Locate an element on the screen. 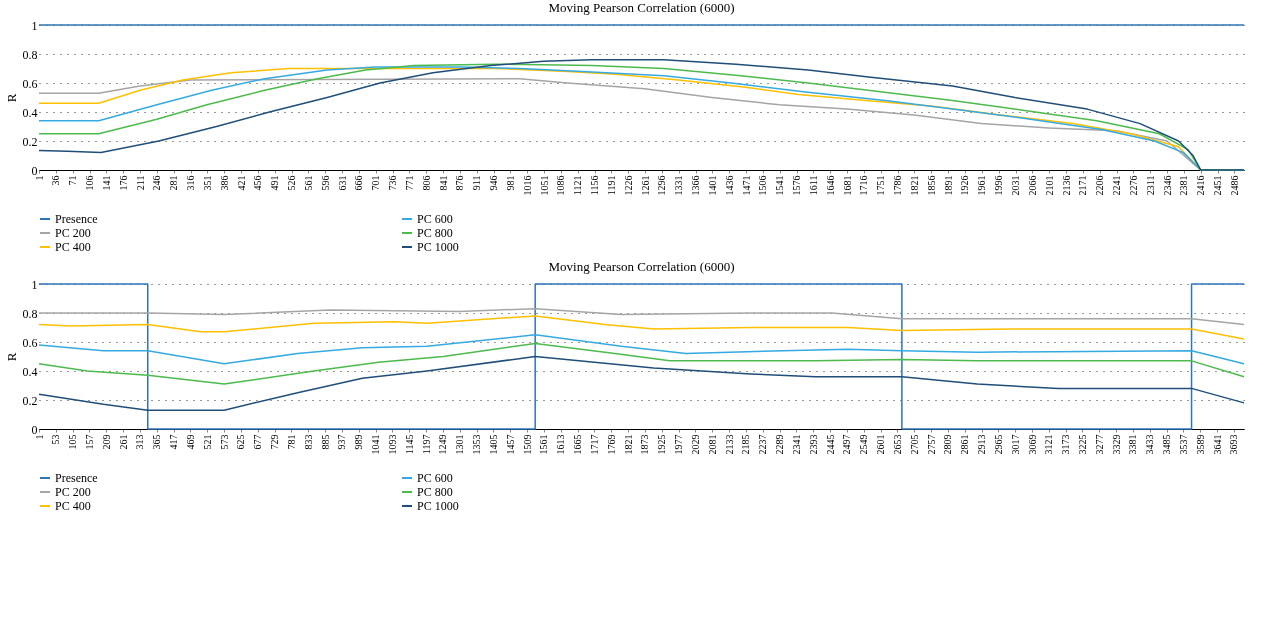 The image size is (1280, 618). x-tick-label: 1016 is located at coordinates (527, 185).